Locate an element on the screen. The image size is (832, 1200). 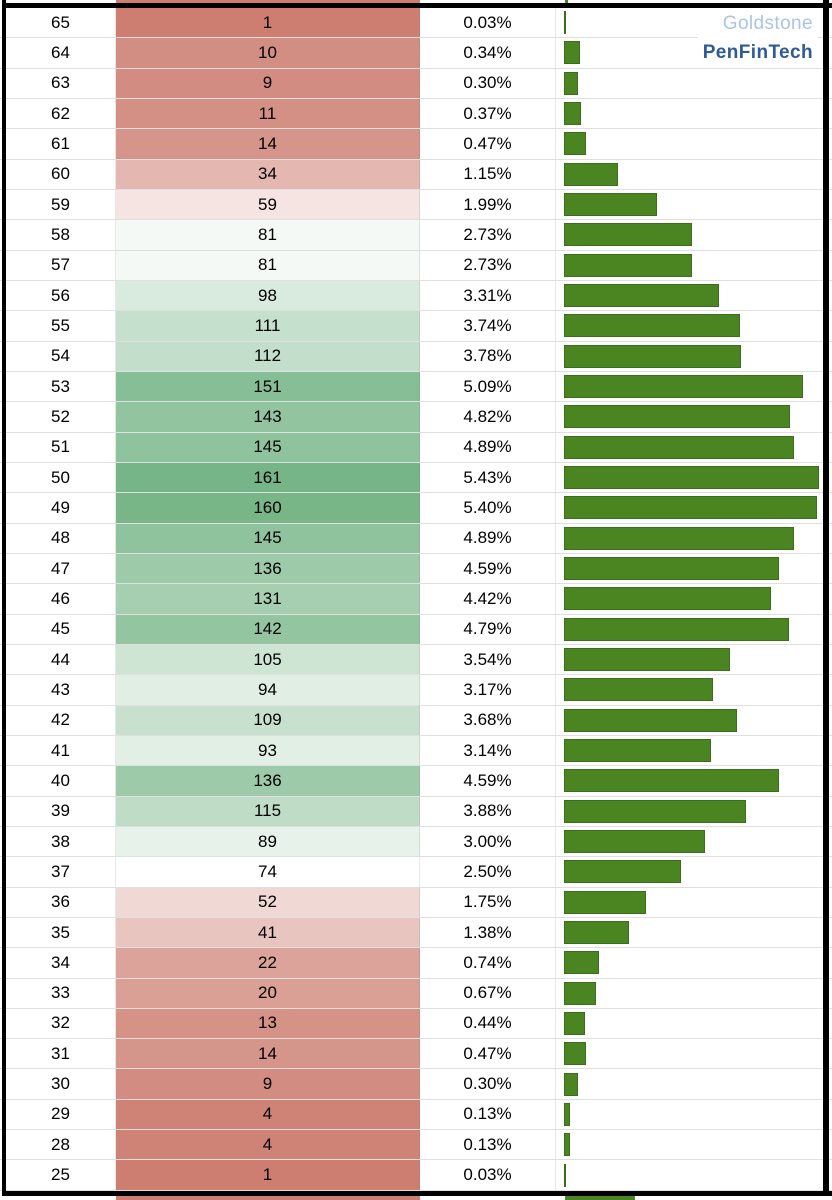
age-cell: 46 is located at coordinates (61, 599).